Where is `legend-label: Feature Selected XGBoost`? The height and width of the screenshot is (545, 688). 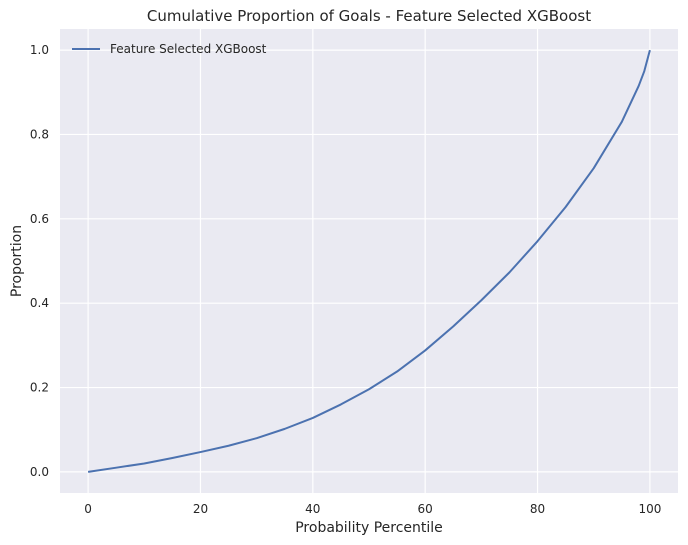
legend-label: Feature Selected XGBoost is located at coordinates (188, 49).